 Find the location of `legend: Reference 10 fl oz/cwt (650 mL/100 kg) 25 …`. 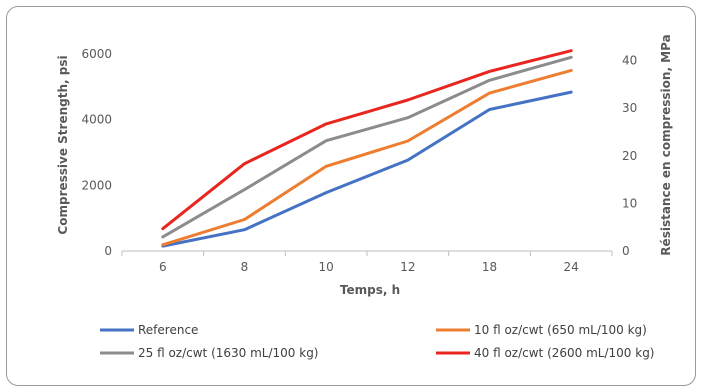

legend: Reference 10 fl oz/cwt (650 mL/100 kg) 25 … is located at coordinates (377, 341).